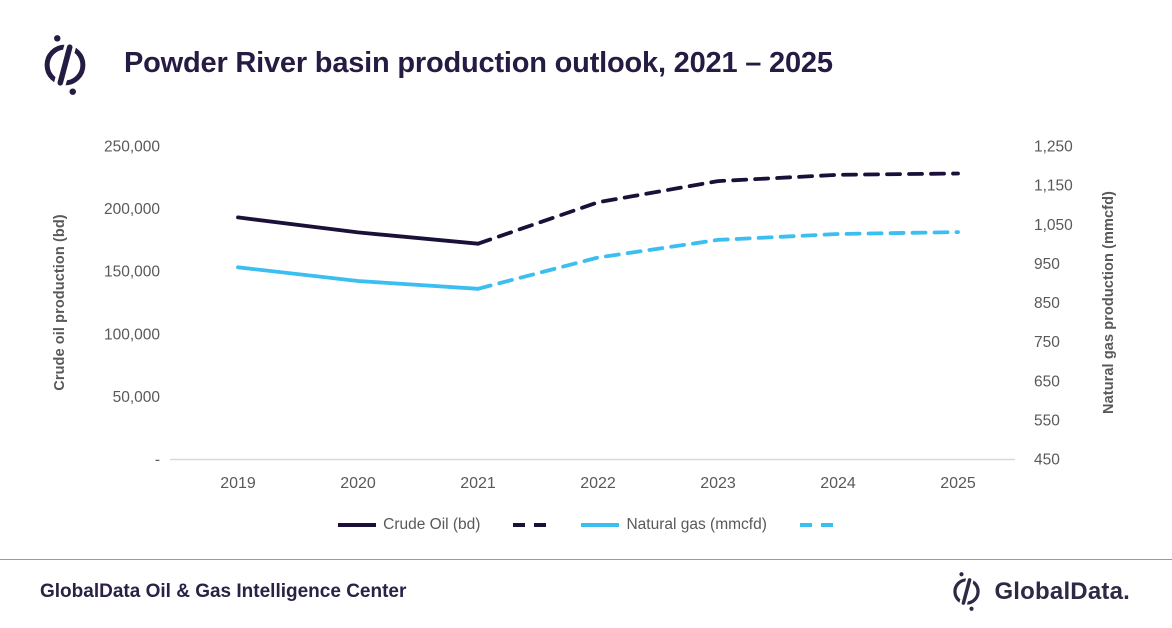 The width and height of the screenshot is (1172, 628). Describe the element at coordinates (132, 272) in the screenshot. I see `left-axis-tick: 150,000` at that location.